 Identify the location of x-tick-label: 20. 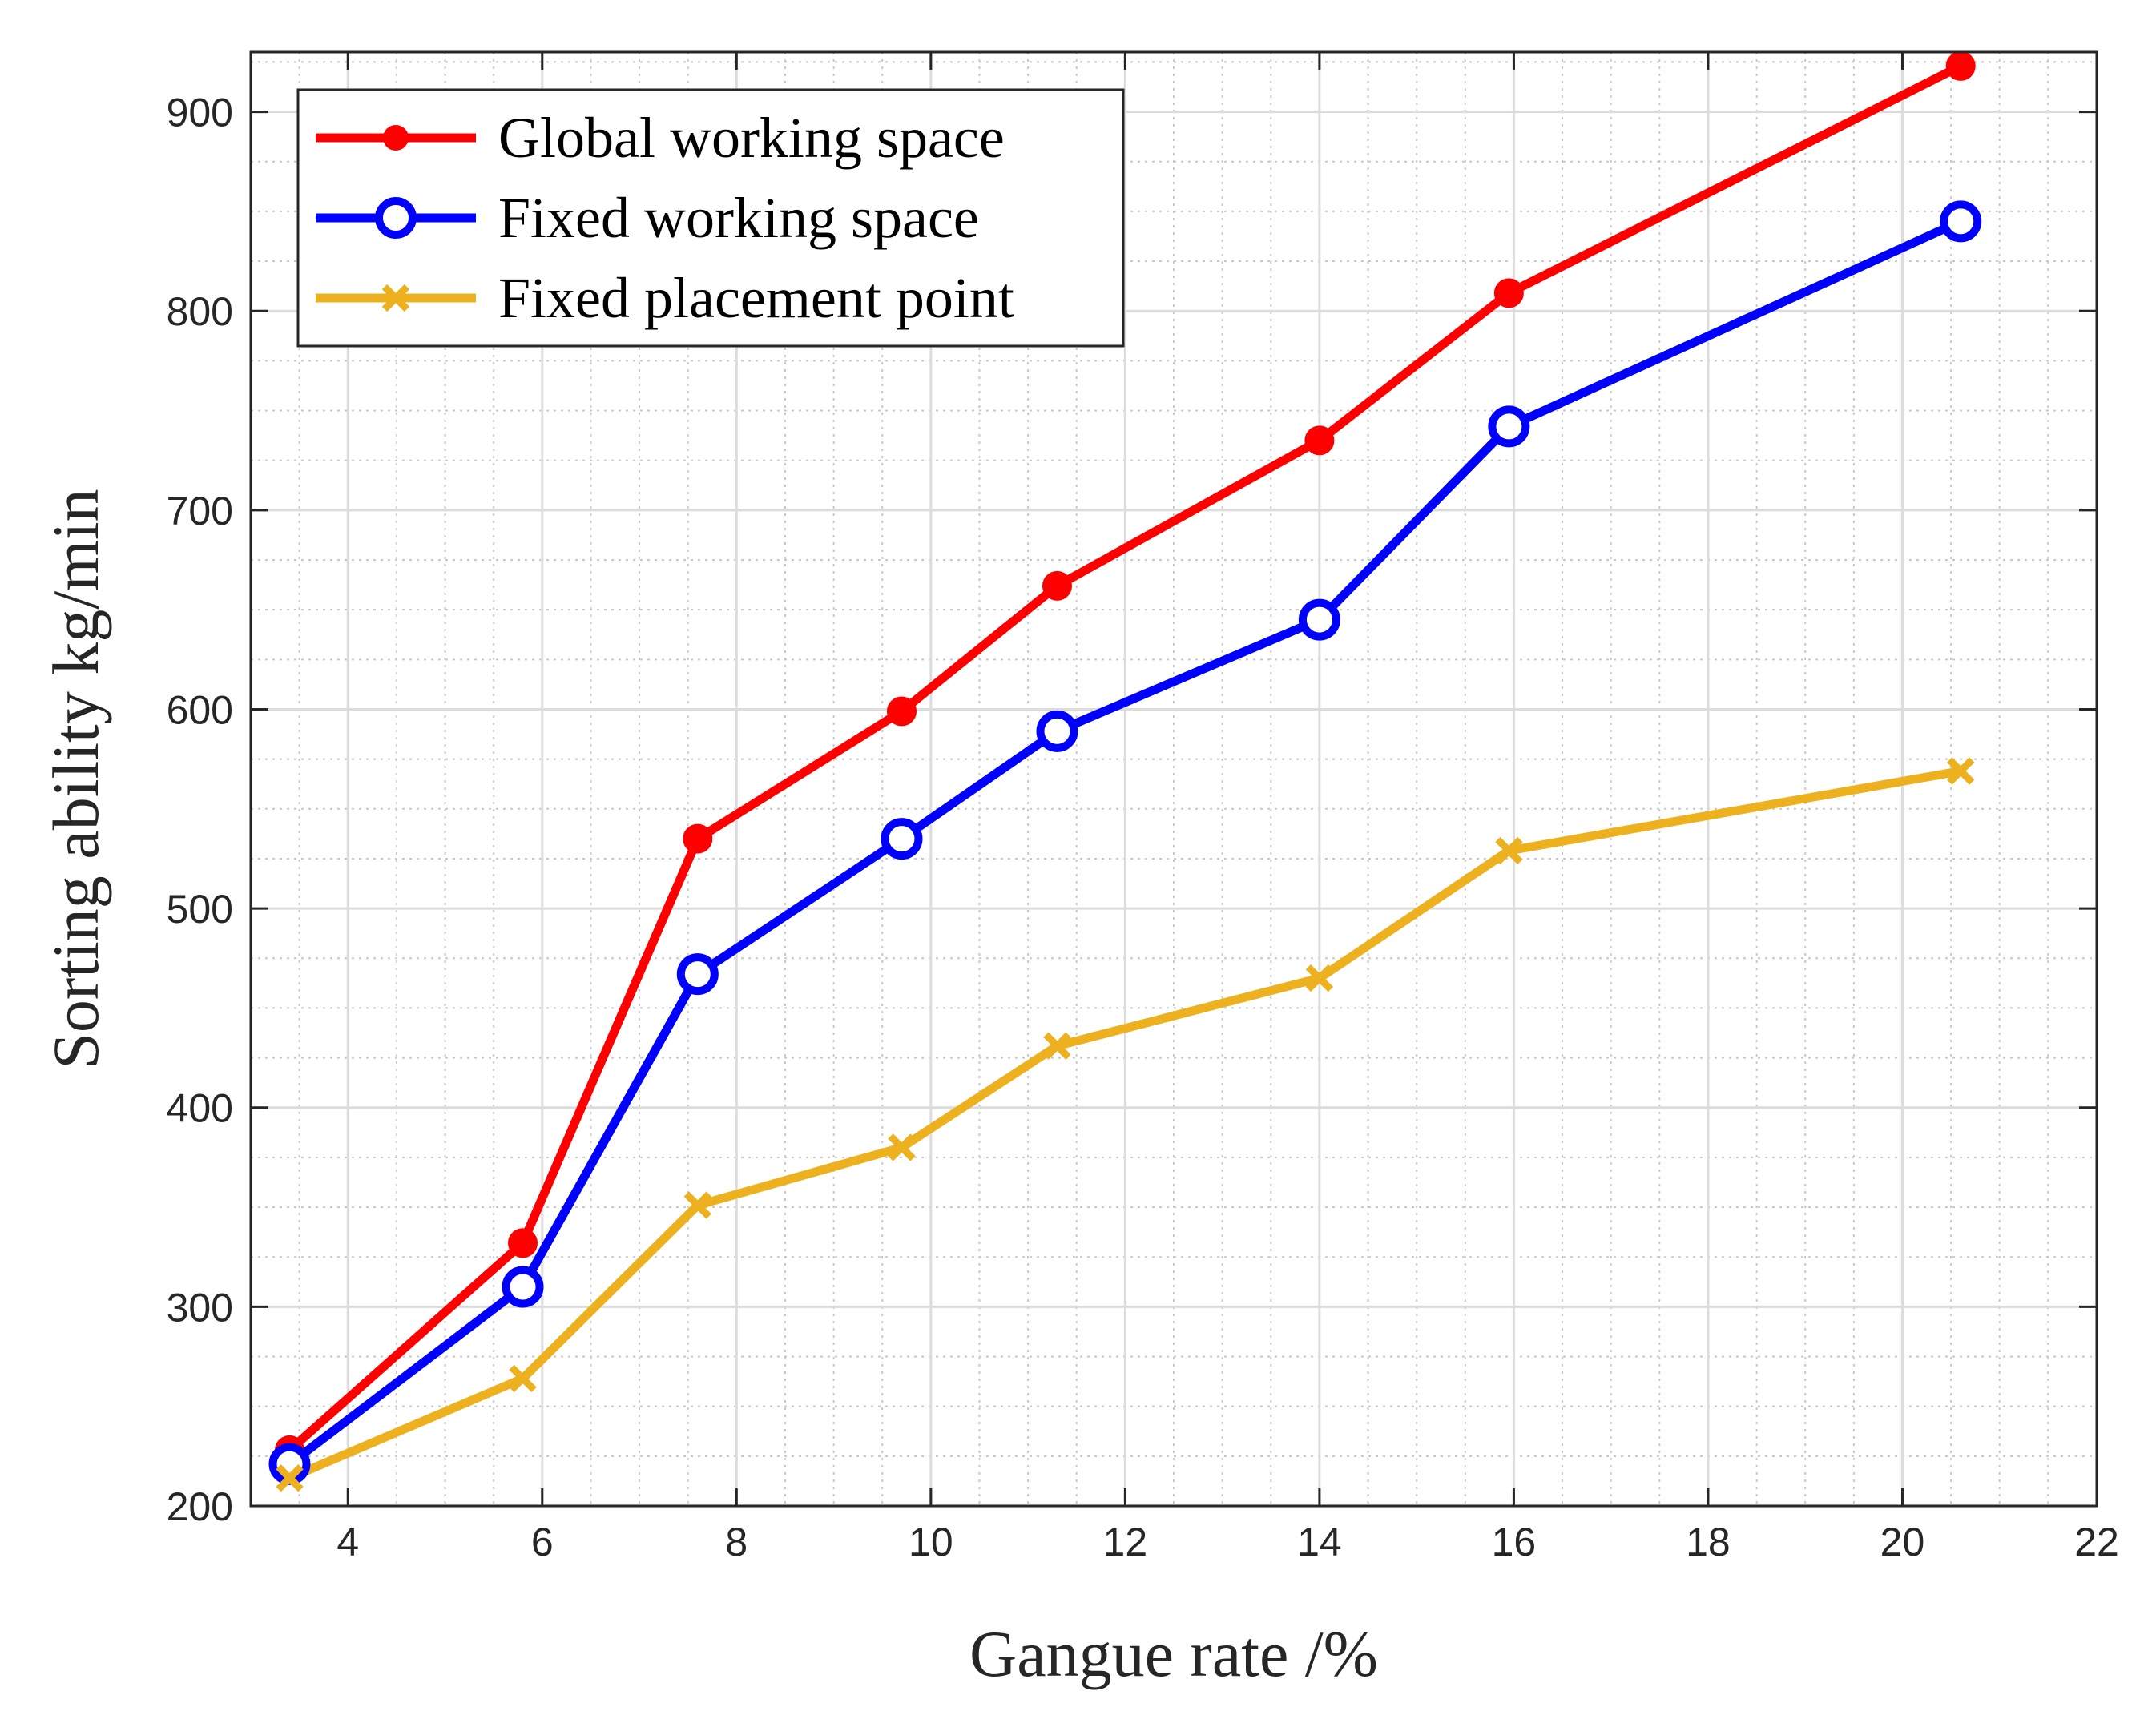
(1903, 1542).